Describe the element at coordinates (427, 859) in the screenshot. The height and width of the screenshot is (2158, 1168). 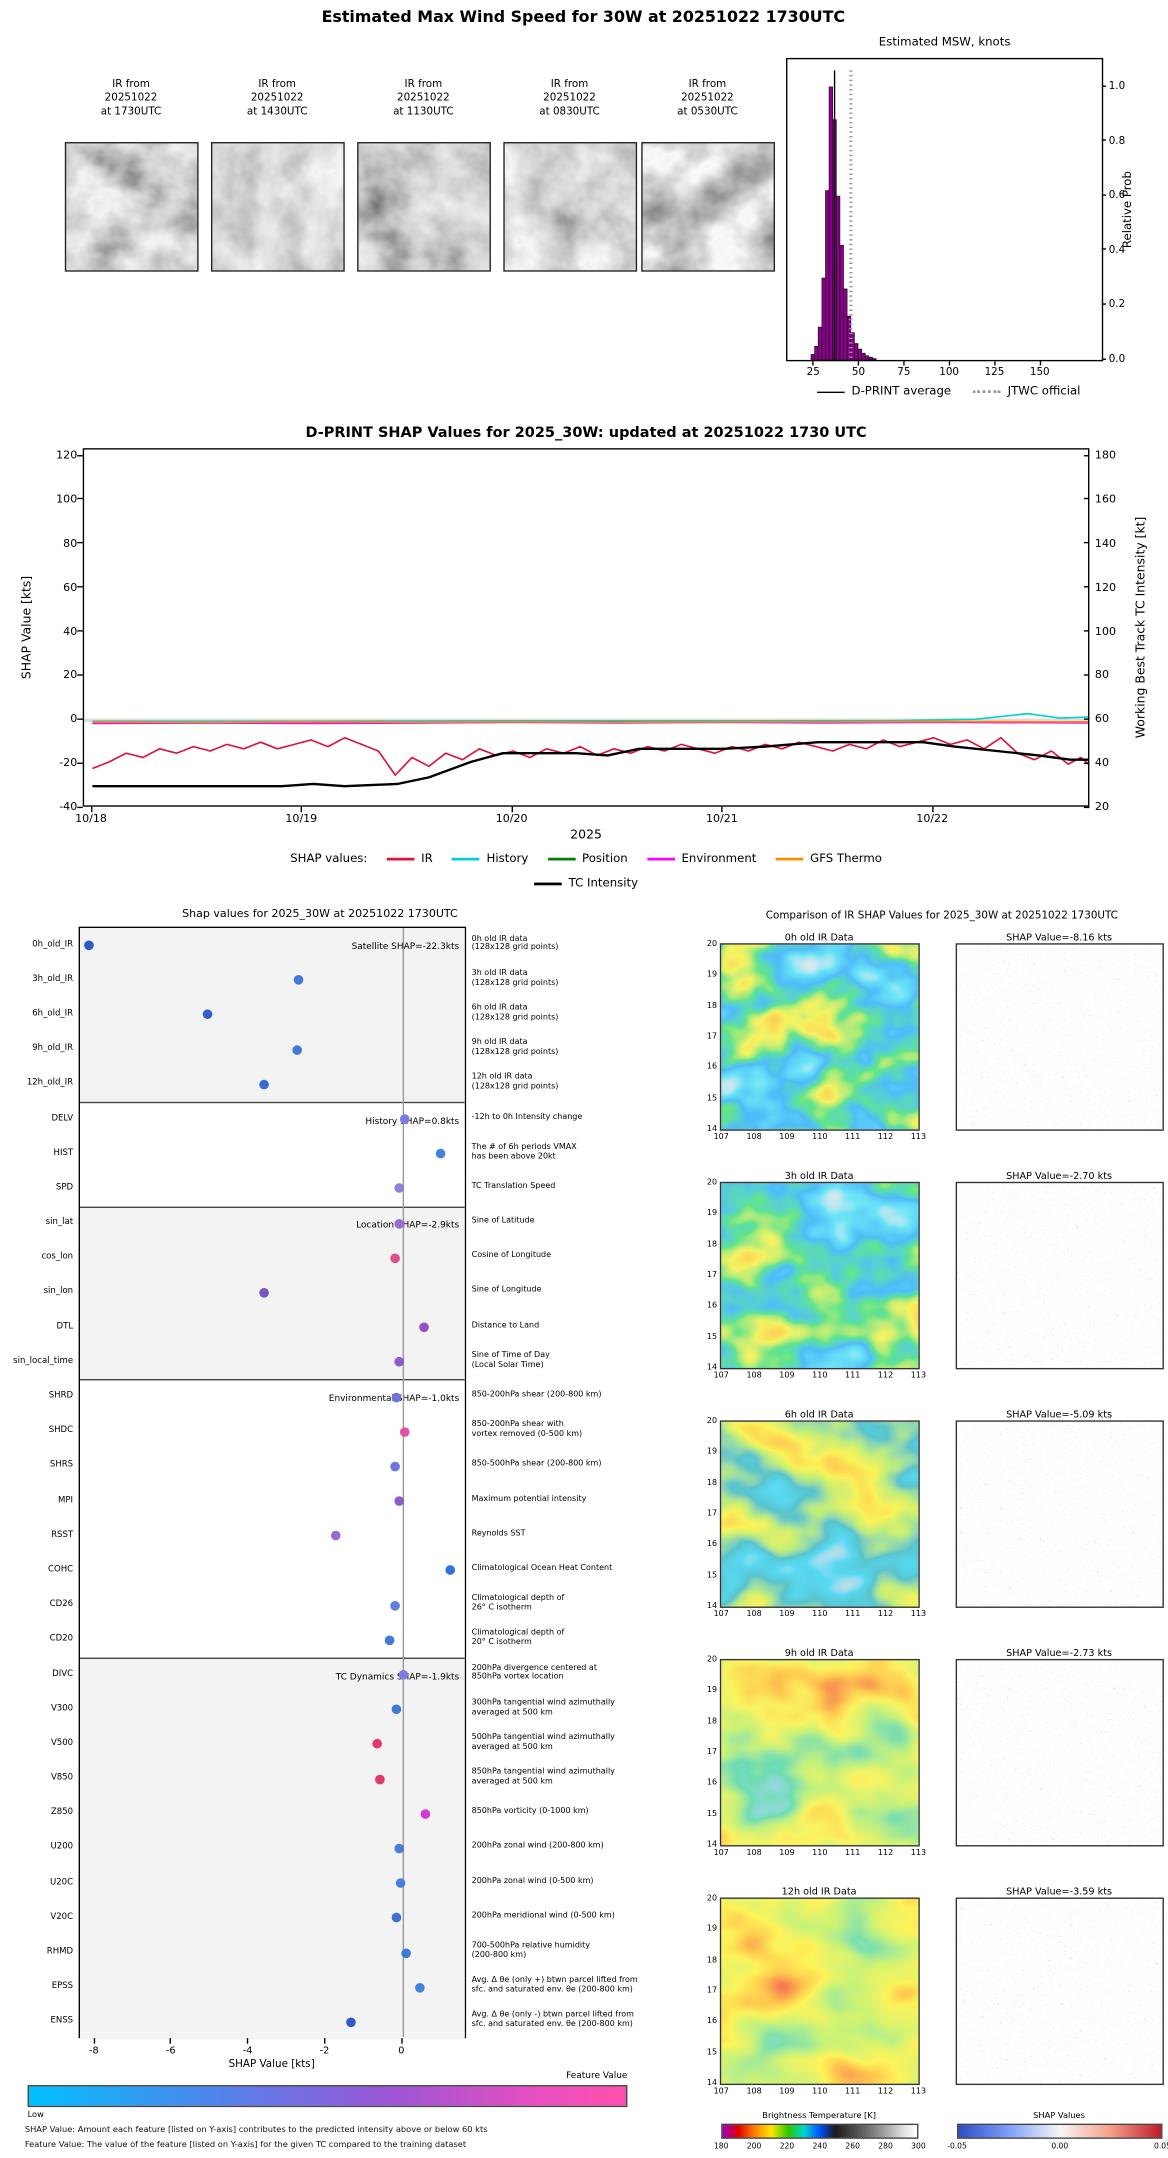
I see `legend-label: IR` at that location.